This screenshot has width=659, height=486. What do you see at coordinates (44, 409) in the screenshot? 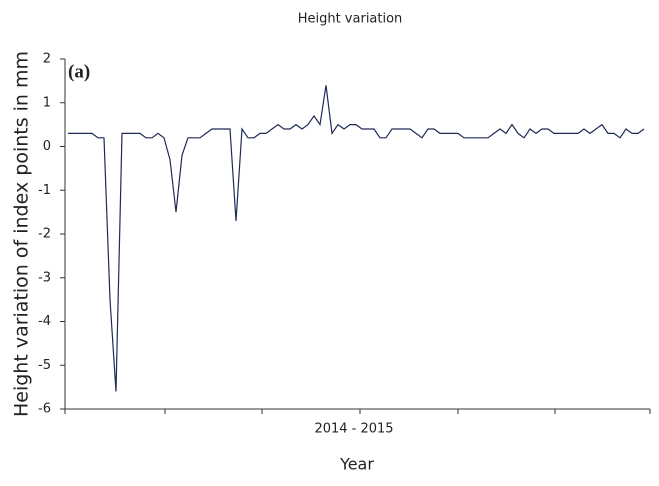
I see `y-tick-label: -6` at bounding box center [44, 409].